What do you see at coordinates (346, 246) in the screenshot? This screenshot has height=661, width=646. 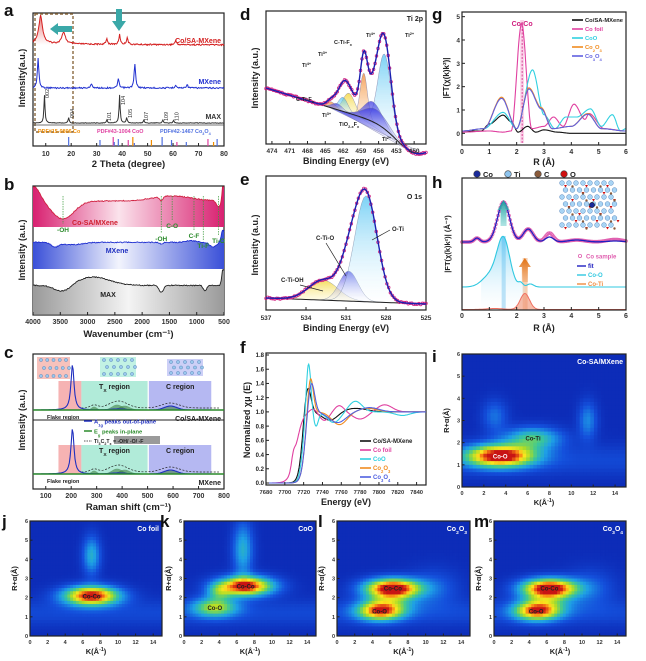 I see `fit-line` at bounding box center [346, 246].